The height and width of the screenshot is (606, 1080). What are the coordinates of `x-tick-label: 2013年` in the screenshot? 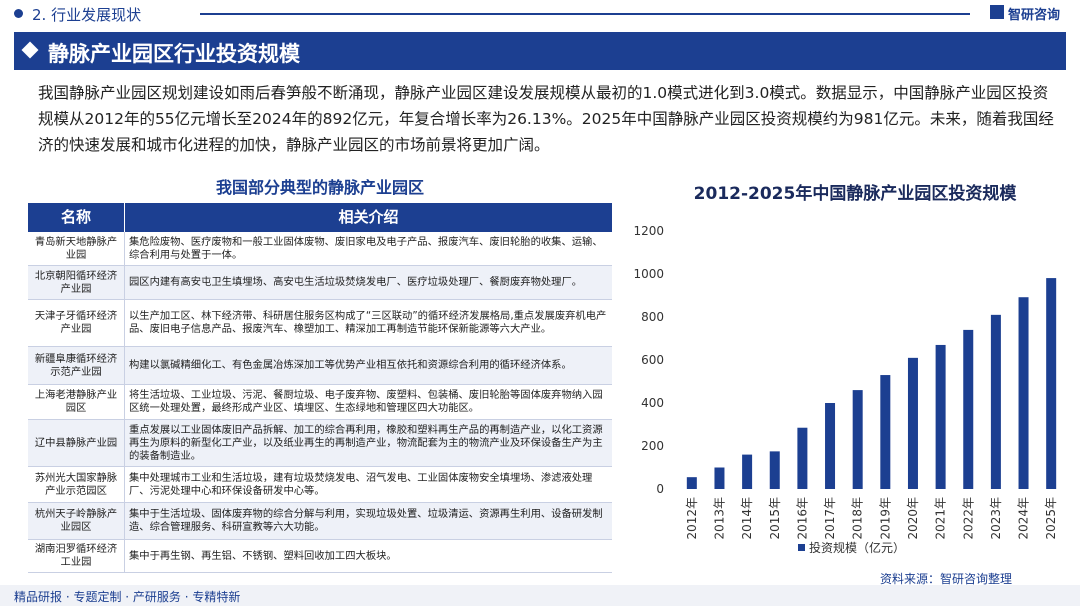 It's located at (719, 518).